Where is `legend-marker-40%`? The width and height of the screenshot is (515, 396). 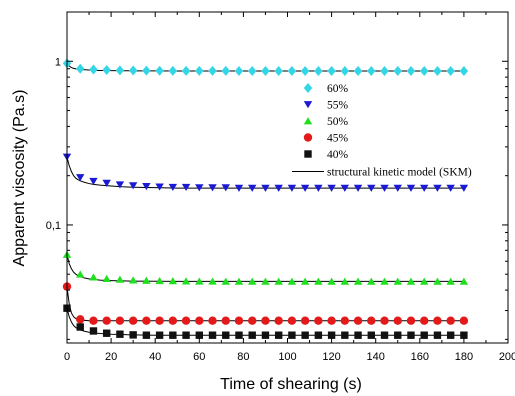
legend-marker-40% is located at coordinates (308, 154).